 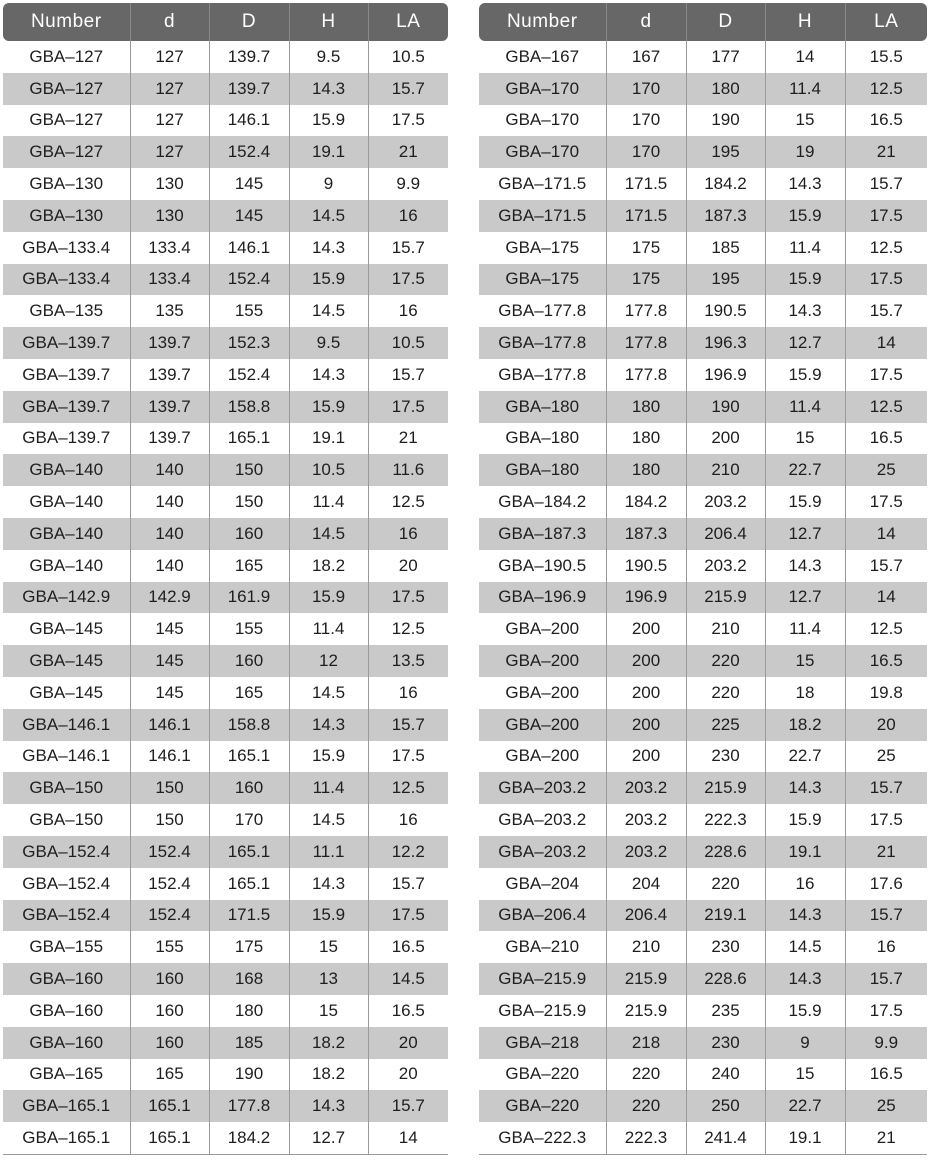 I want to click on cell-number: GBA–127, so click(x=66, y=56).